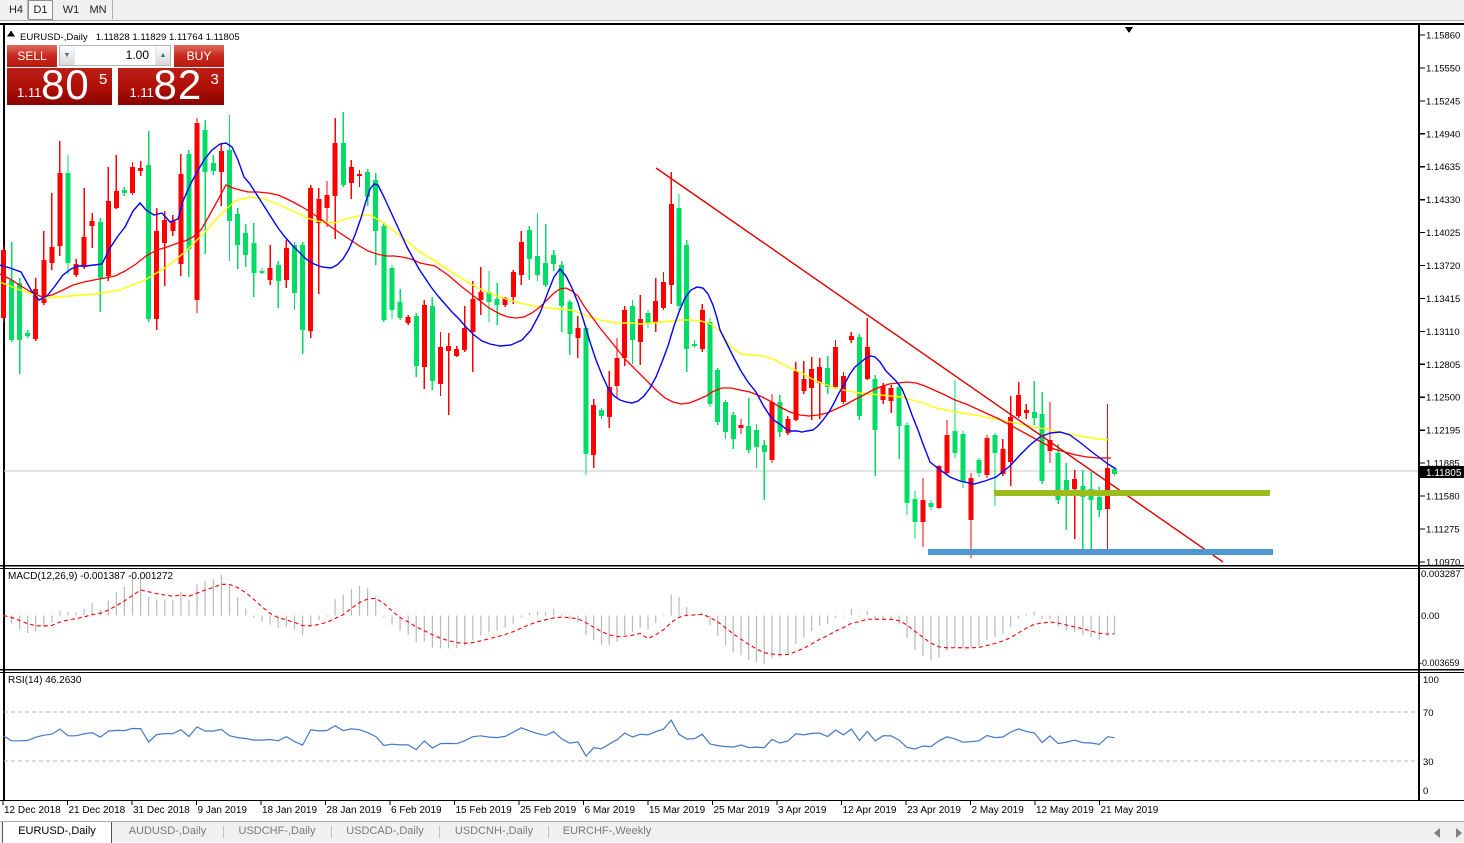 The height and width of the screenshot is (843, 1464). What do you see at coordinates (354, 810) in the screenshot?
I see `svg-text: 28 Jan 2019` at bounding box center [354, 810].